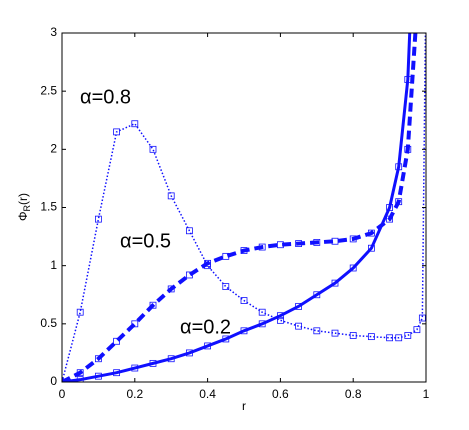 This screenshot has width=469, height=430. What do you see at coordinates (205, 327) in the screenshot?
I see `series-annotation: α=0.2` at bounding box center [205, 327].